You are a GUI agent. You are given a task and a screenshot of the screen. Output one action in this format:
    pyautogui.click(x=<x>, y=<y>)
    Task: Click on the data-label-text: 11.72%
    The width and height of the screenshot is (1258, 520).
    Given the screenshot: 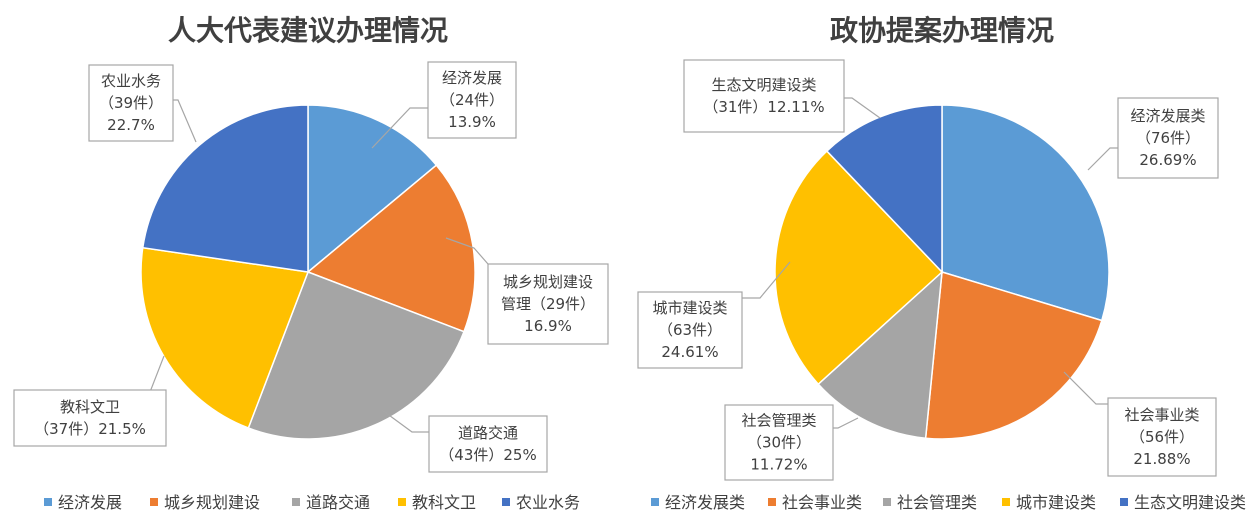 What is the action you would take?
    pyautogui.click(x=778, y=465)
    